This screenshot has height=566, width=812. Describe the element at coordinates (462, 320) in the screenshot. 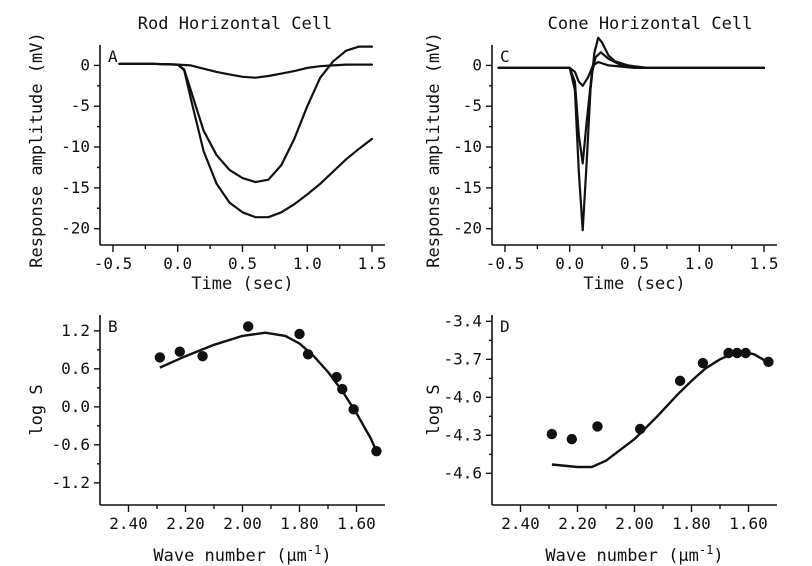

I see `y-tick-label: -3.4` at that location.